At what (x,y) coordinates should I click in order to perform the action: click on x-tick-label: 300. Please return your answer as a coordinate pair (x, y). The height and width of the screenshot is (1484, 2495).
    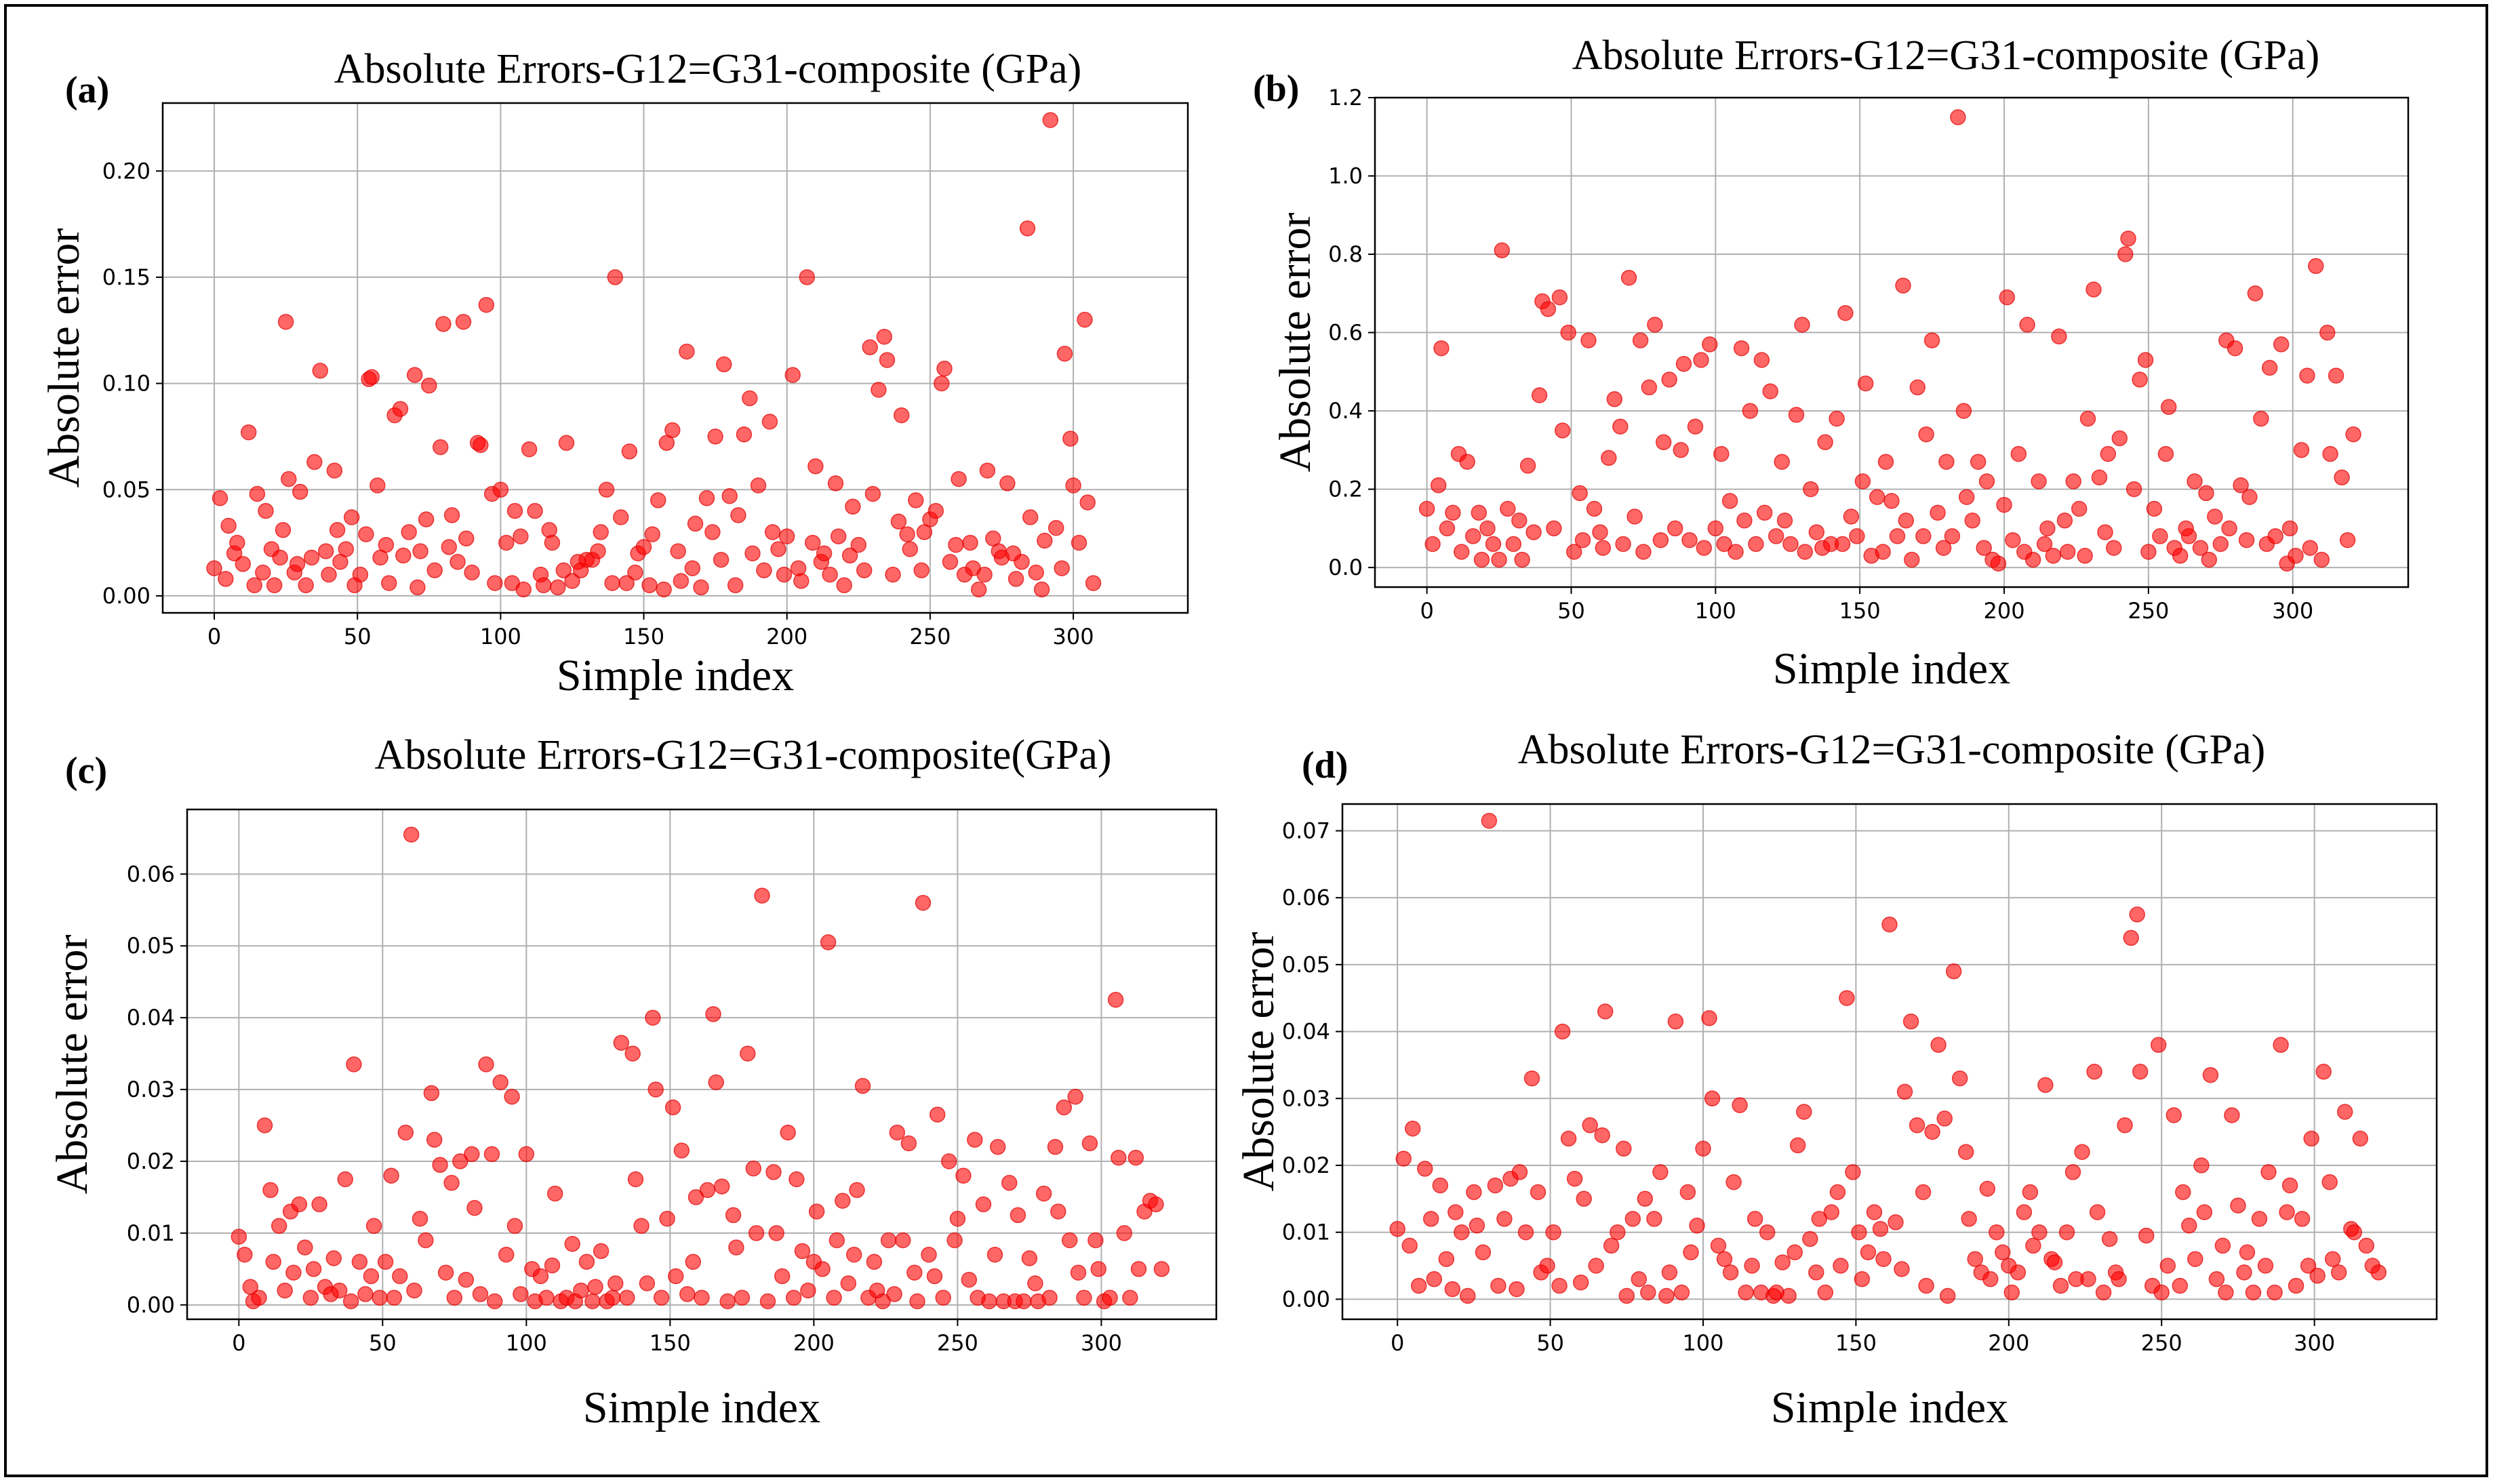
    Looking at the image, I should click on (1101, 1343).